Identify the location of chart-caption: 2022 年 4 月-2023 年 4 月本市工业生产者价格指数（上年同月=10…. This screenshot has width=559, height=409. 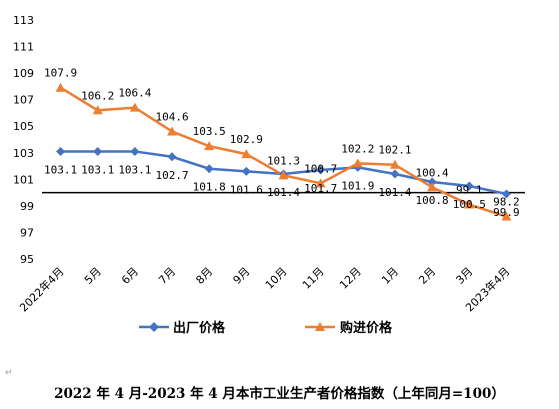
(279, 394).